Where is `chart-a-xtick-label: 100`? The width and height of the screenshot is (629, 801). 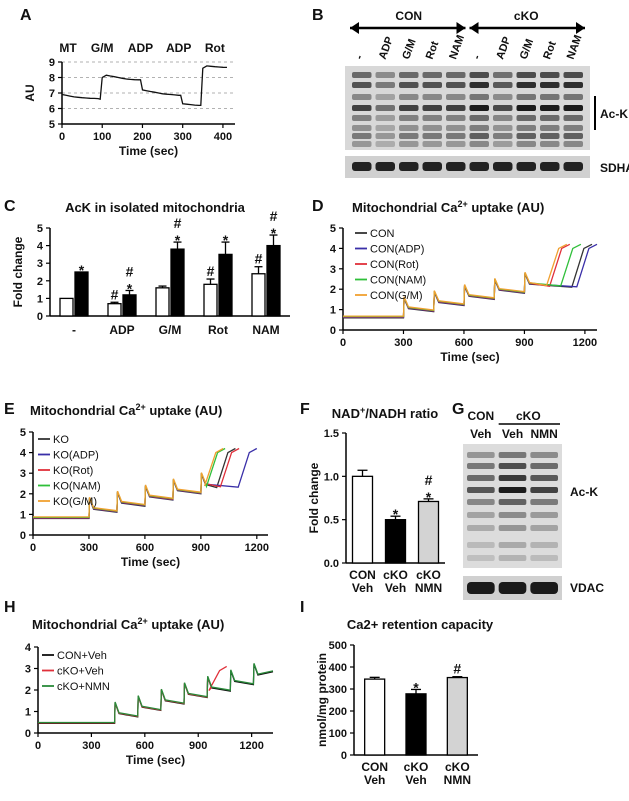
chart-a-xtick-label: 100 is located at coordinates (102, 137).